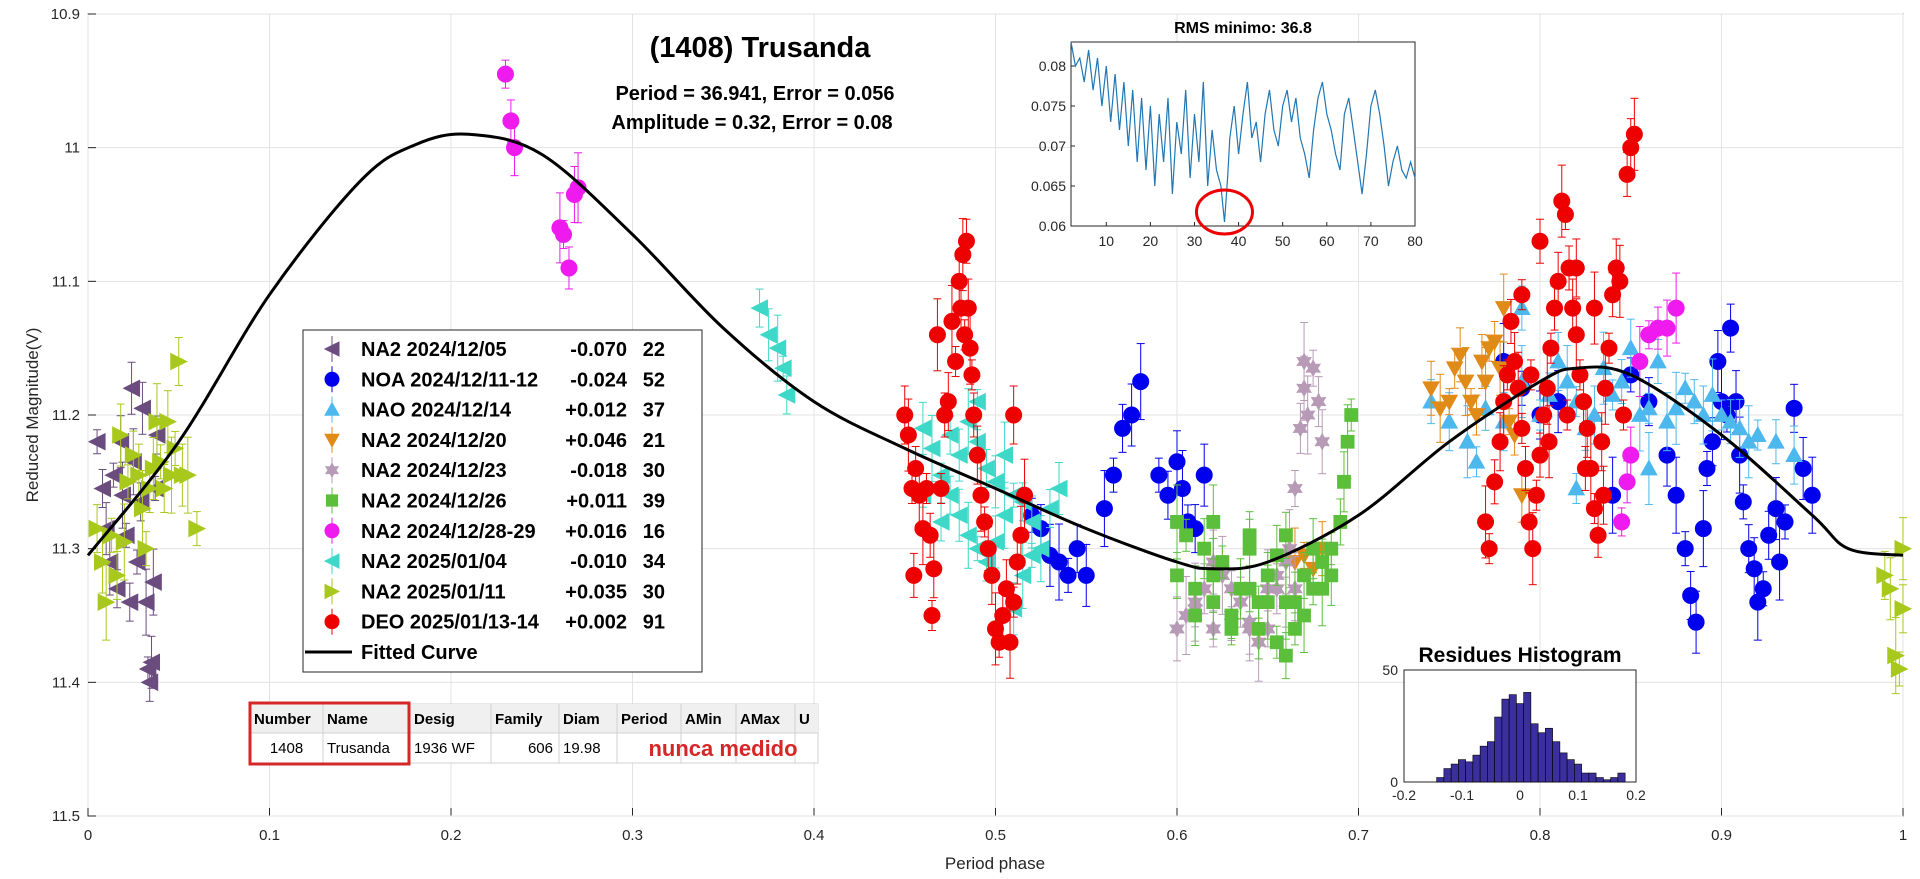 This screenshot has height=879, width=1920. I want to click on y-tick-labels: 10.9 11 11.1 11.2 11.3 11.4 11.5, so click(65, 415).